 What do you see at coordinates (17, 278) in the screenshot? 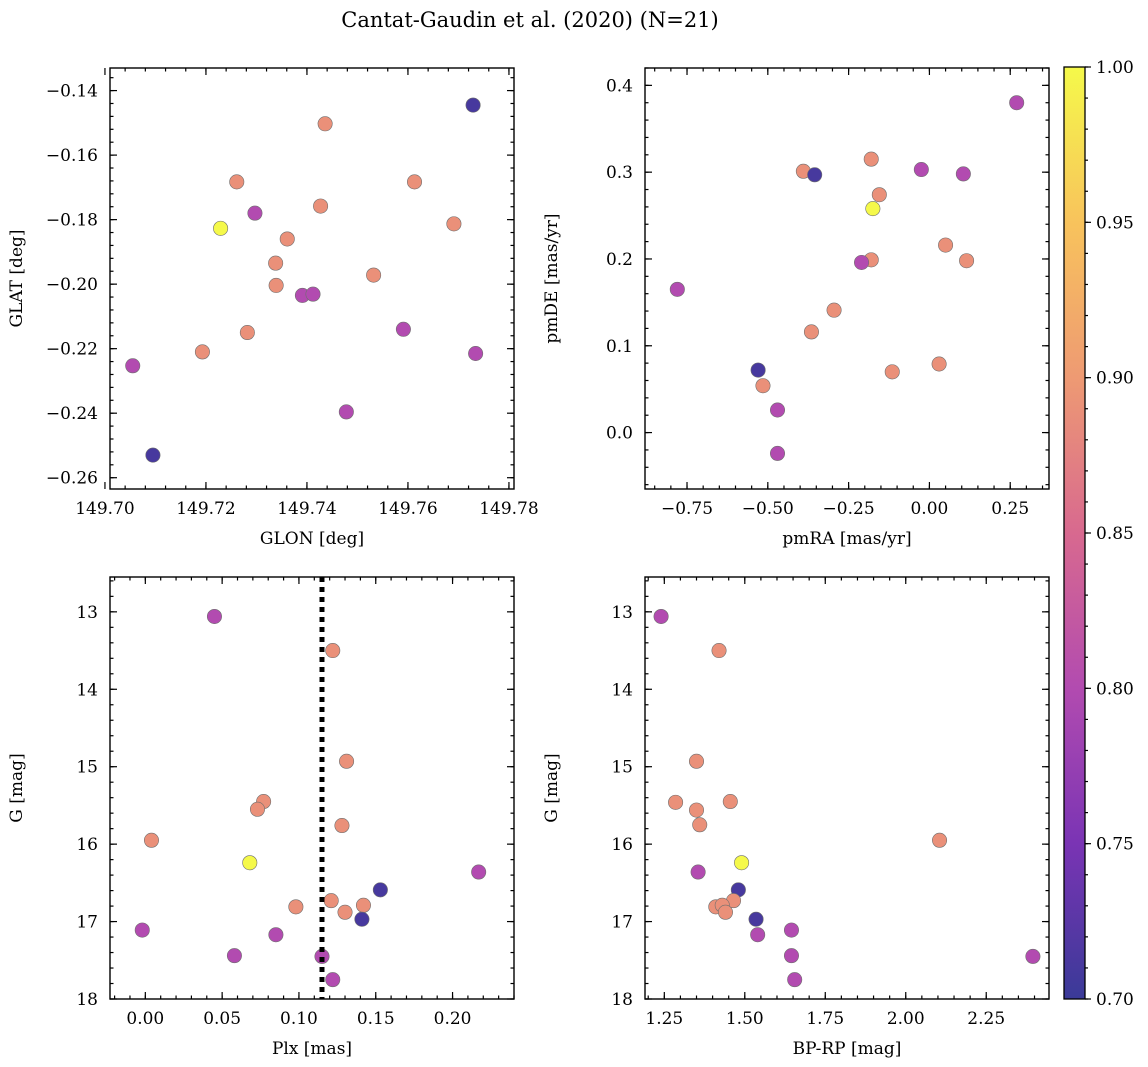
I see `y-axis-label: GLAT [deg]` at bounding box center [17, 278].